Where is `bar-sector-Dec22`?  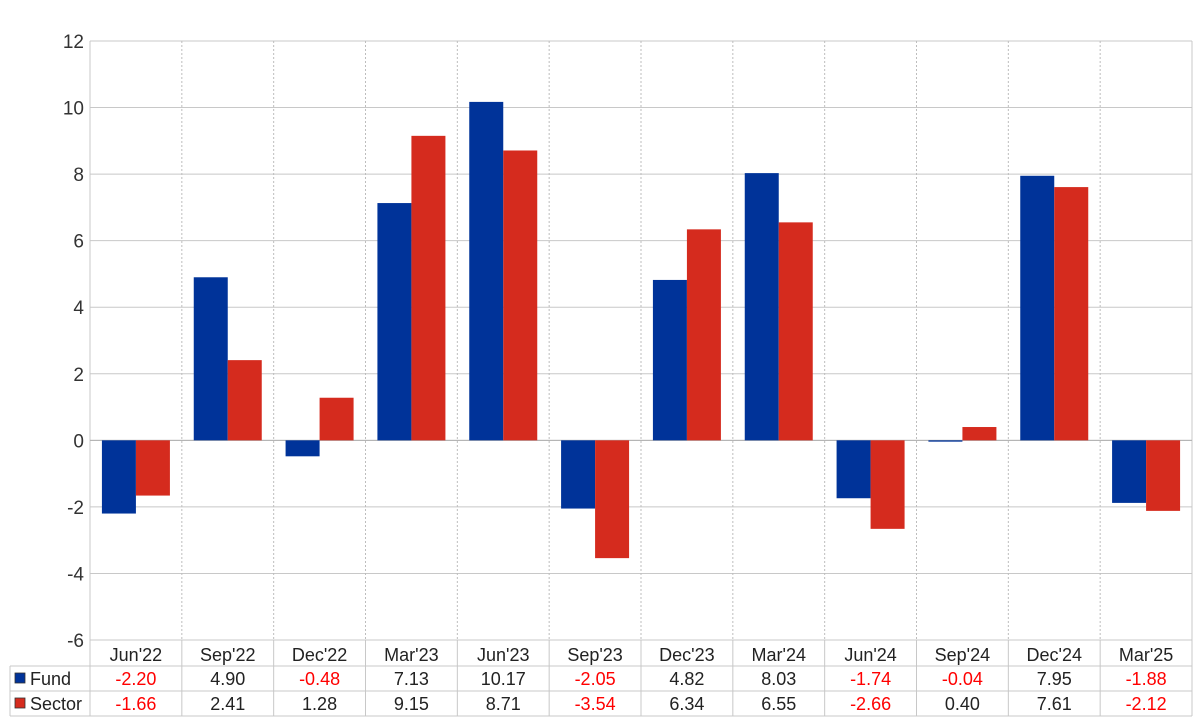 bar-sector-Dec22 is located at coordinates (336, 419).